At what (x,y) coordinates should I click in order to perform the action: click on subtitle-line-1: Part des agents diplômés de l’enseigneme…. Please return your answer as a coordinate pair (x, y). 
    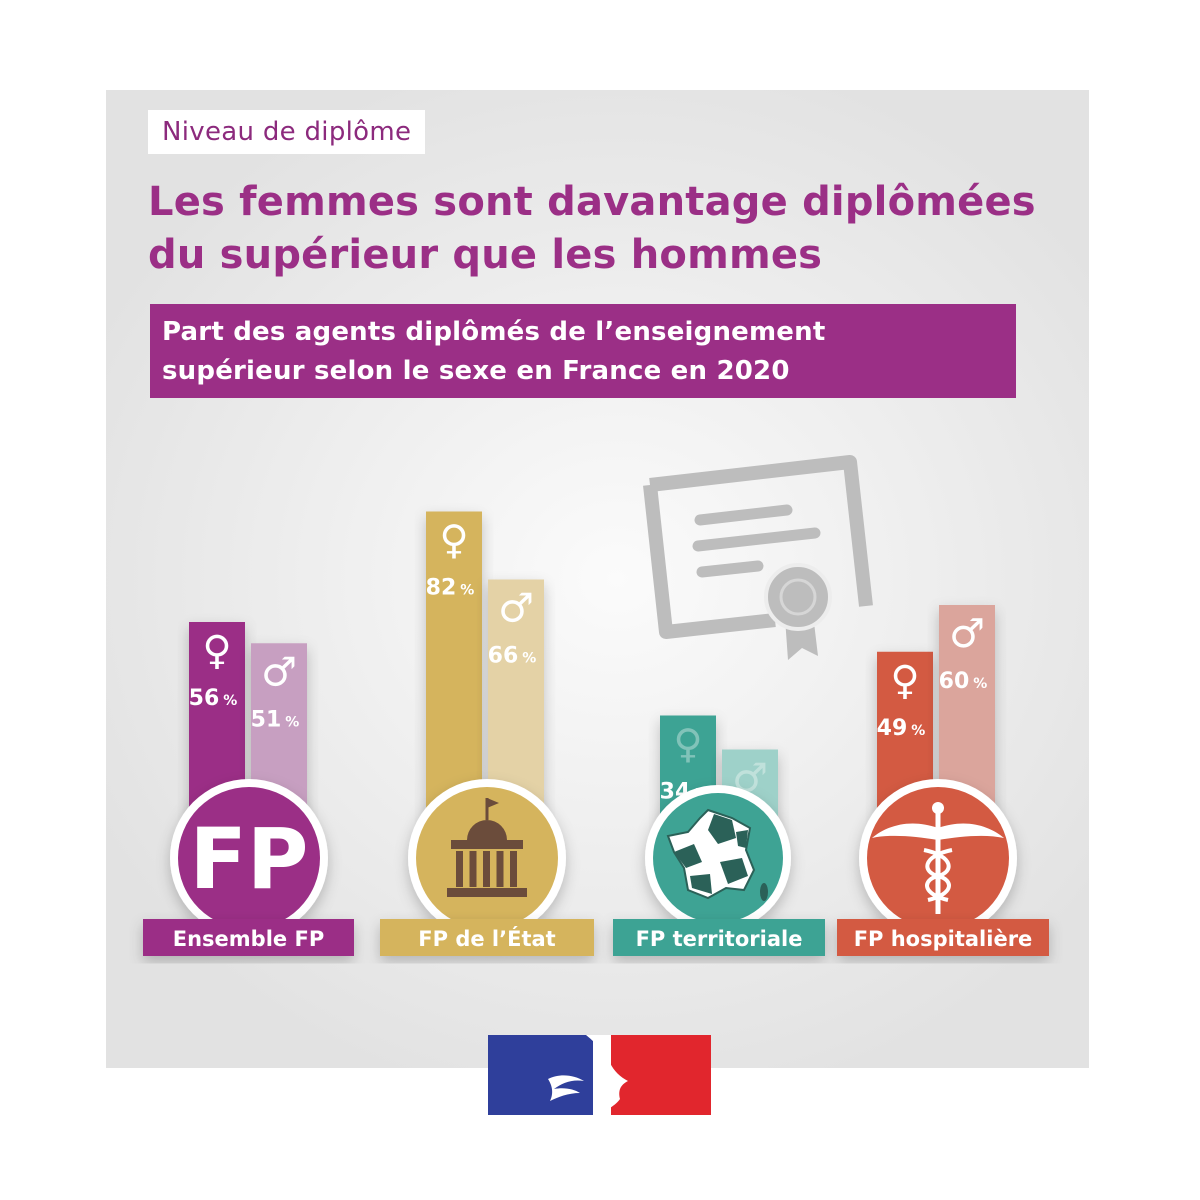
    Looking at the image, I should click on (494, 332).